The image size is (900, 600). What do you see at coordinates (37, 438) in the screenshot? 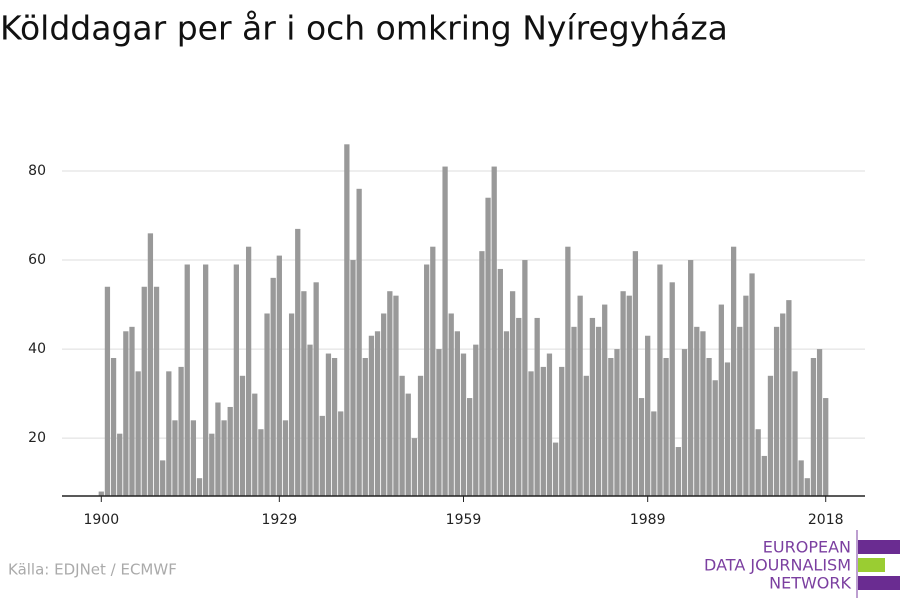
I see `y-tick-label: 20` at bounding box center [37, 438].